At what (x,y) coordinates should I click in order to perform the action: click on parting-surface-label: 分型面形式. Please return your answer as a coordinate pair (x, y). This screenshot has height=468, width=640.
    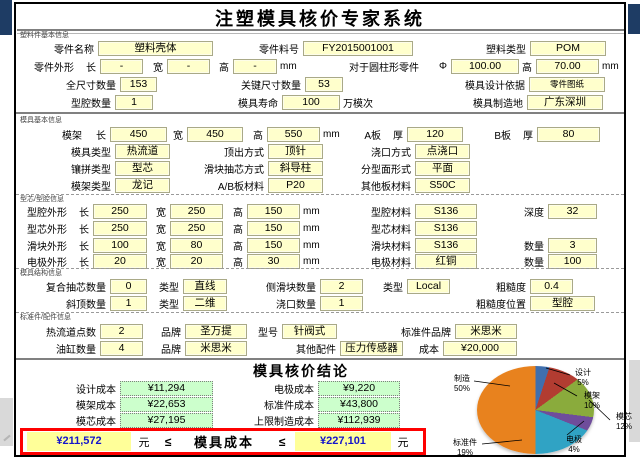
    Looking at the image, I should click on (386, 170).